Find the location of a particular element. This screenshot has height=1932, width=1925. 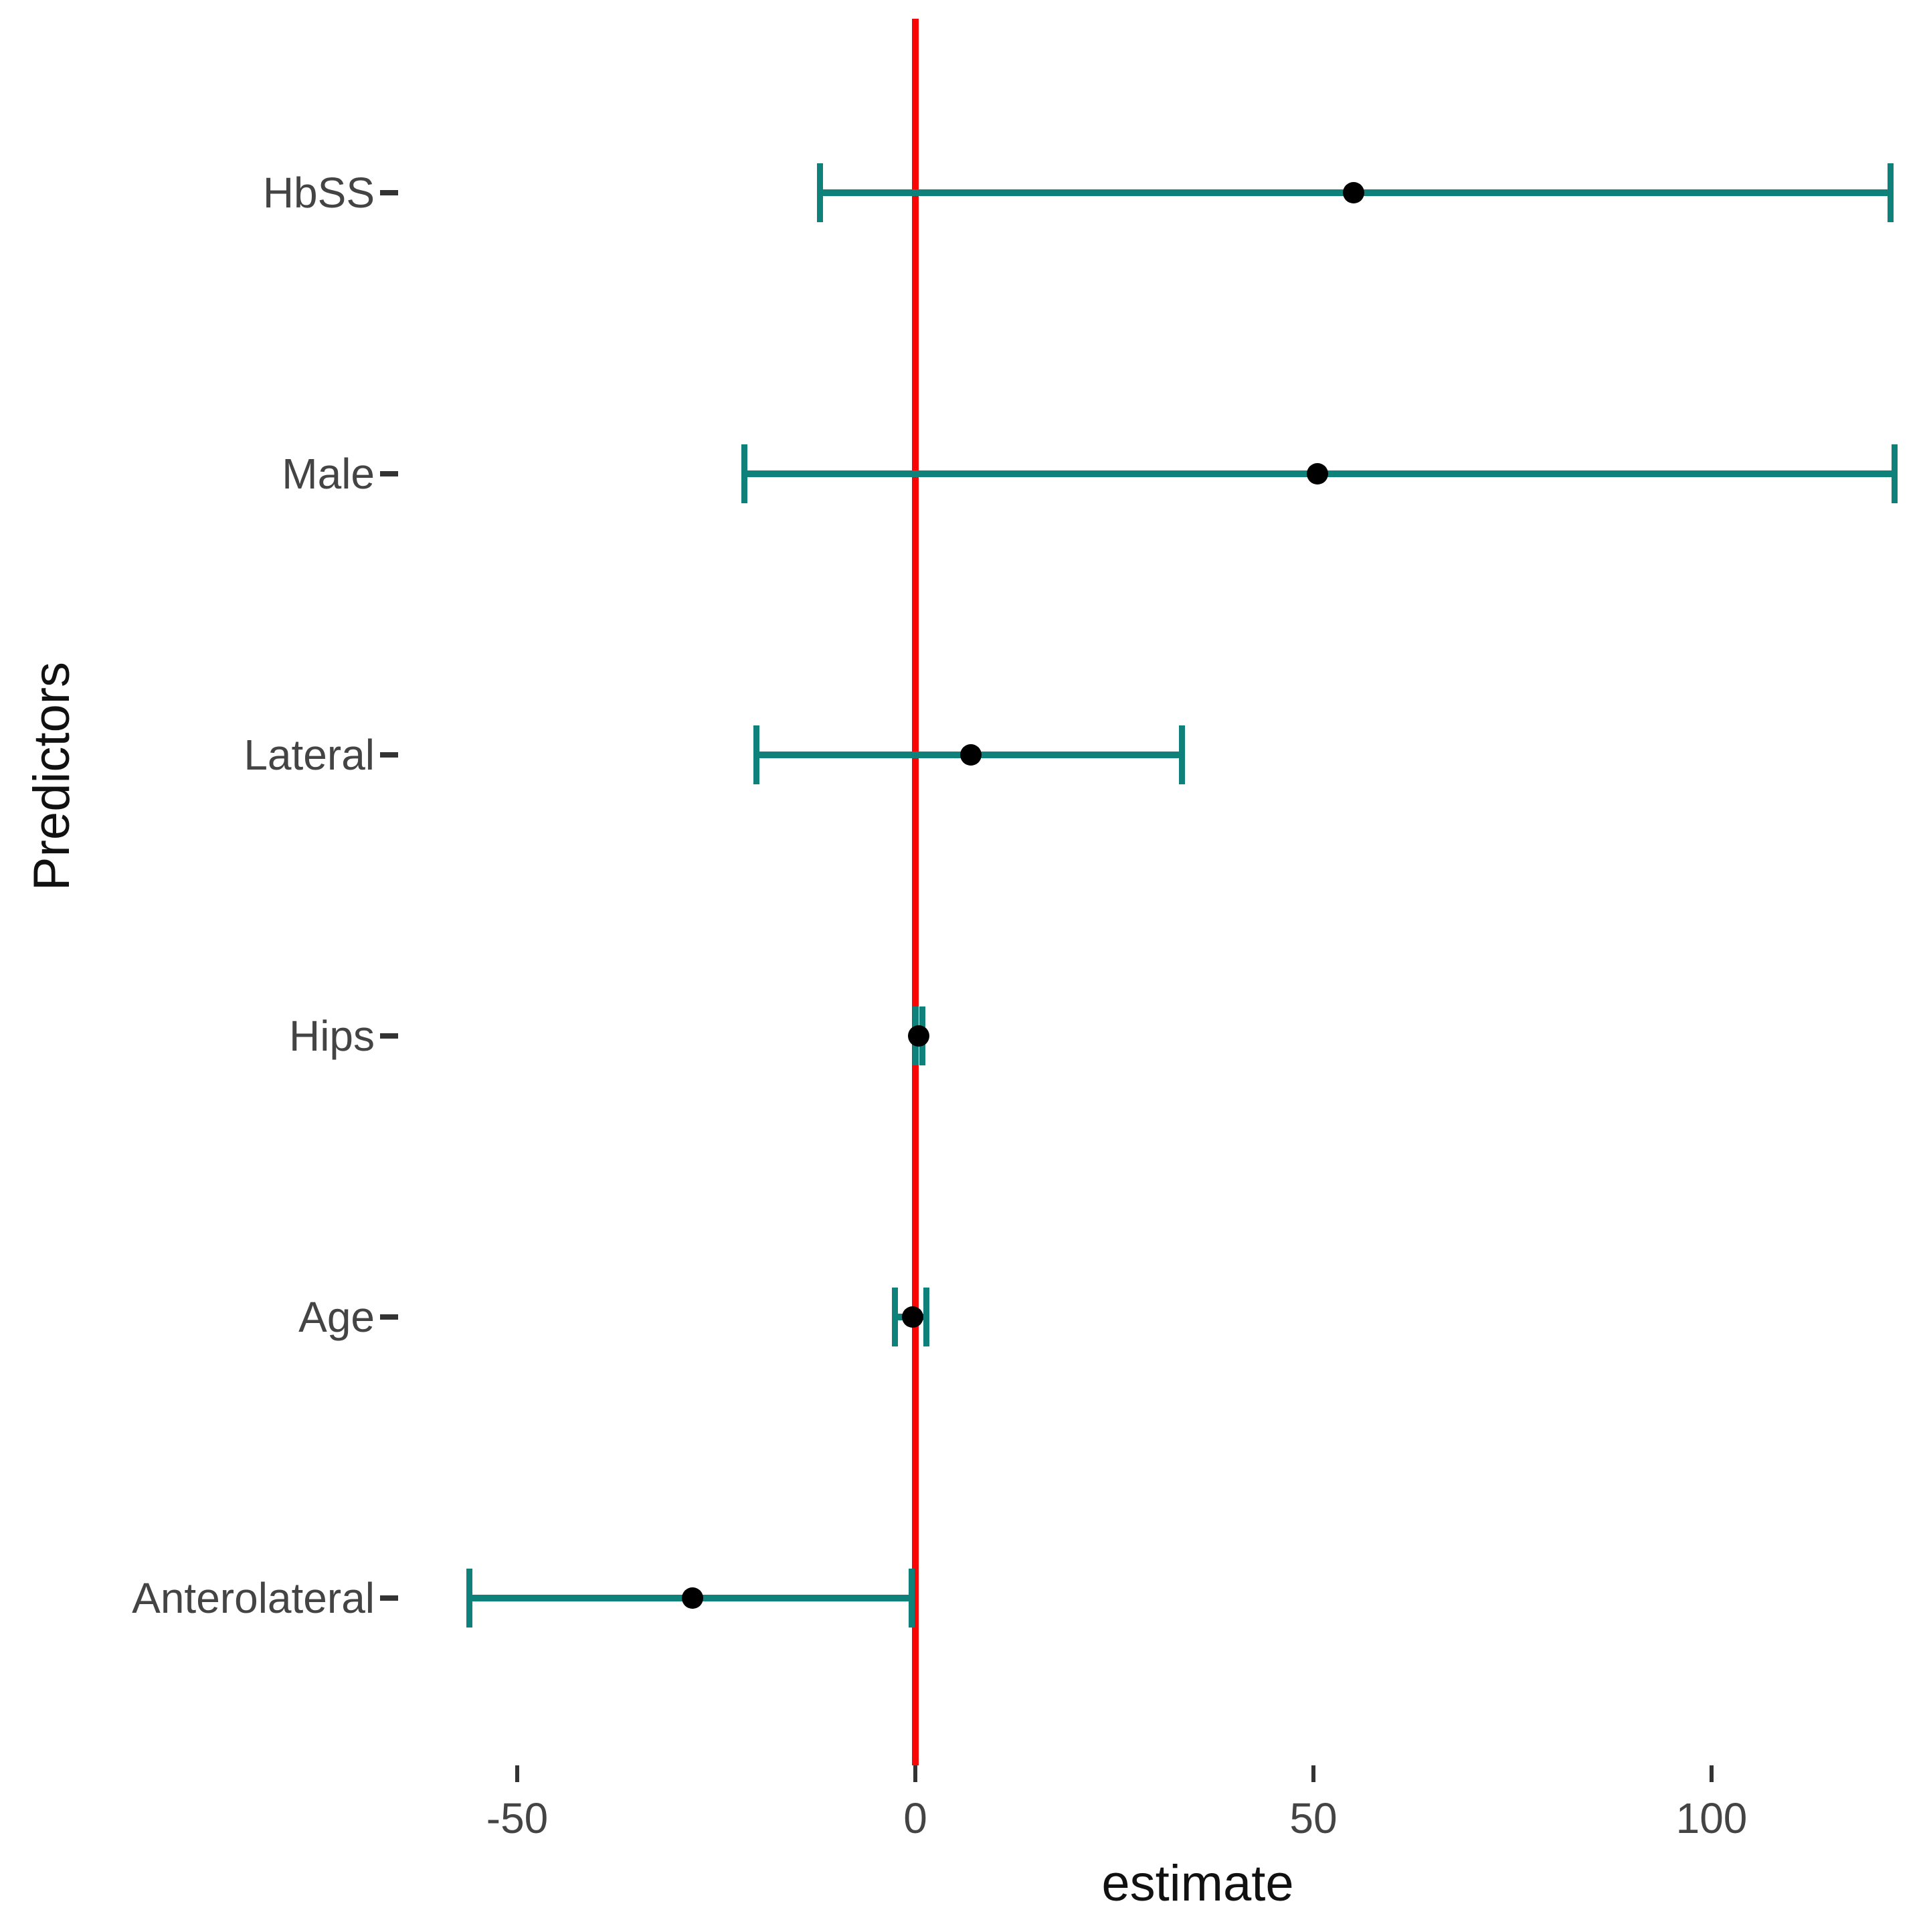

estimate-point-age is located at coordinates (913, 1317).